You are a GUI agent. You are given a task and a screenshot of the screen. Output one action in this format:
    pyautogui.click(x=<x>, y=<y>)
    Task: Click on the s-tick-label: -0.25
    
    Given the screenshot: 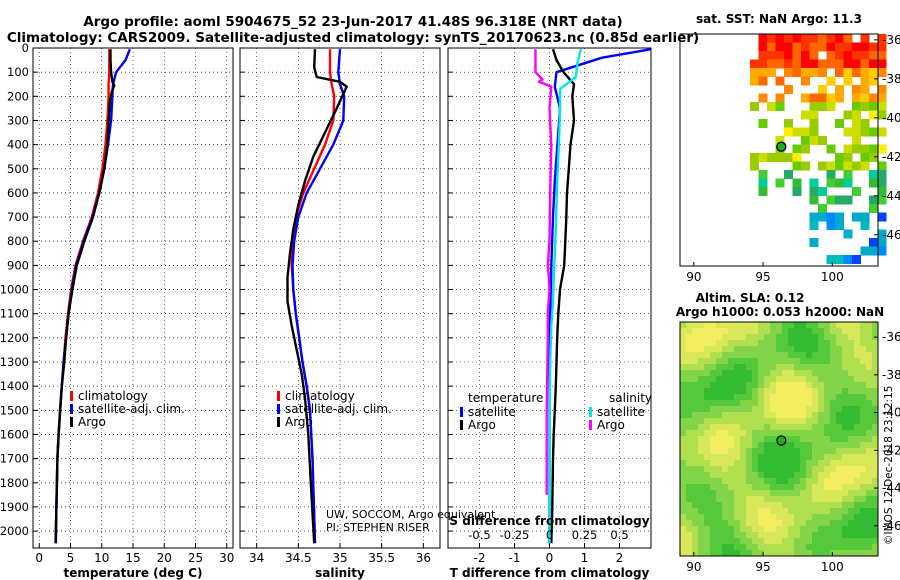 What is the action you would take?
    pyautogui.click(x=515, y=535)
    